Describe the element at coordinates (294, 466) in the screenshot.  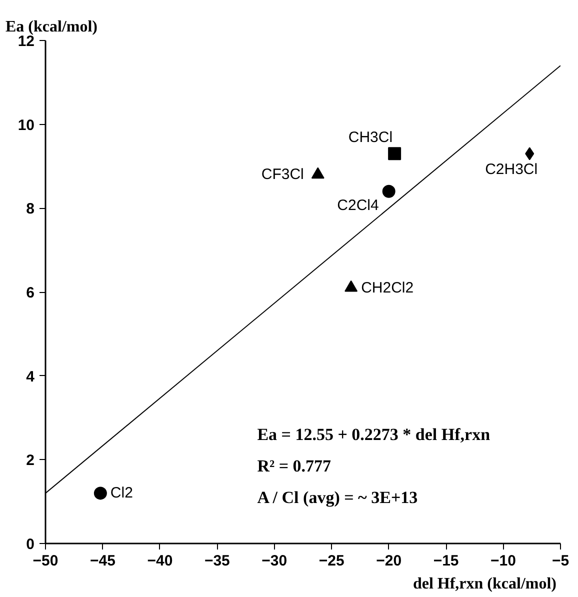
I see `annotation: R² = 0.777` at that location.